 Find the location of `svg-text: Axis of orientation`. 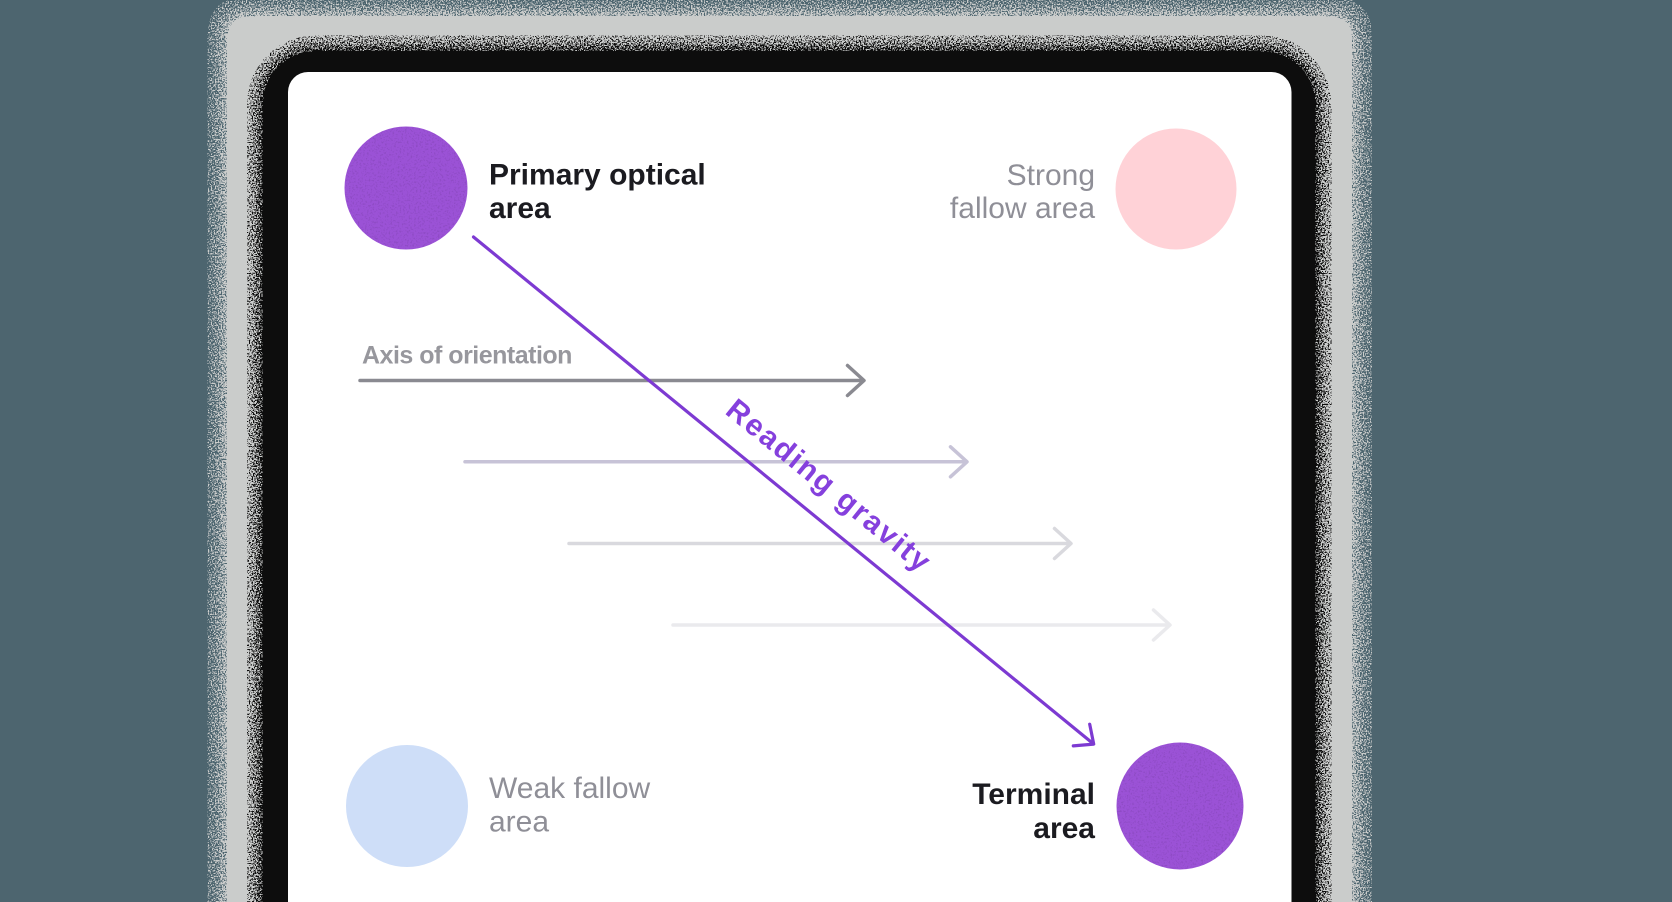

svg-text: Axis of orientation is located at coordinates (467, 356).